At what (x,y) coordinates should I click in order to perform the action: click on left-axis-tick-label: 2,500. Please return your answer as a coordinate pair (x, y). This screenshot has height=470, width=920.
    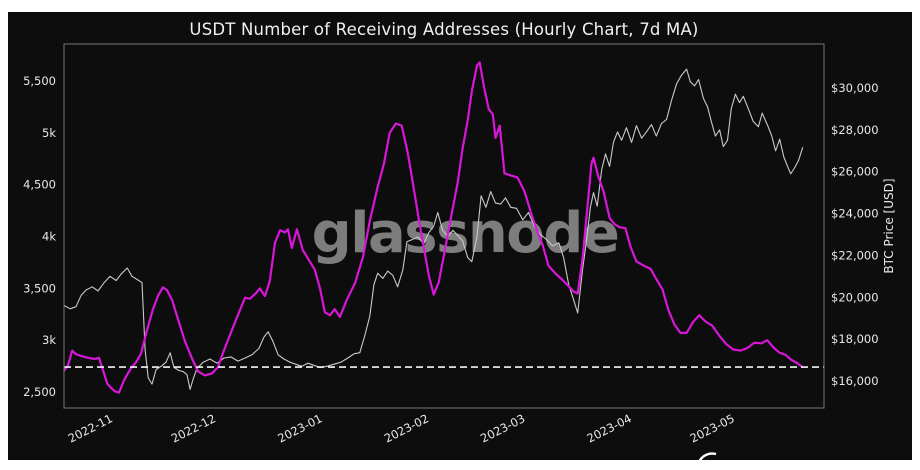
    Looking at the image, I should click on (39, 392).